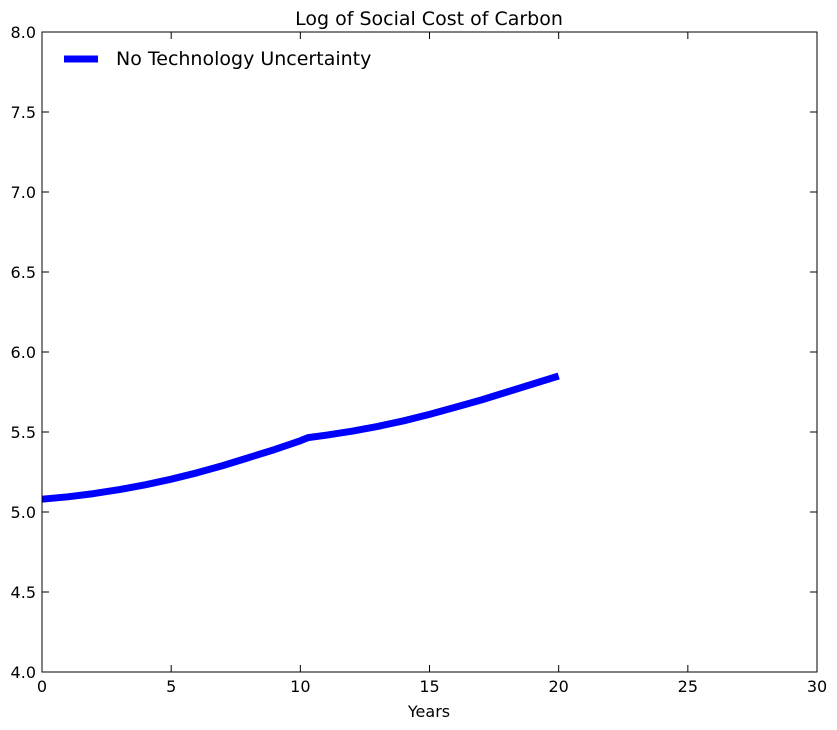  What do you see at coordinates (23, 32) in the screenshot?
I see `y-tick-label: 8.0` at bounding box center [23, 32].